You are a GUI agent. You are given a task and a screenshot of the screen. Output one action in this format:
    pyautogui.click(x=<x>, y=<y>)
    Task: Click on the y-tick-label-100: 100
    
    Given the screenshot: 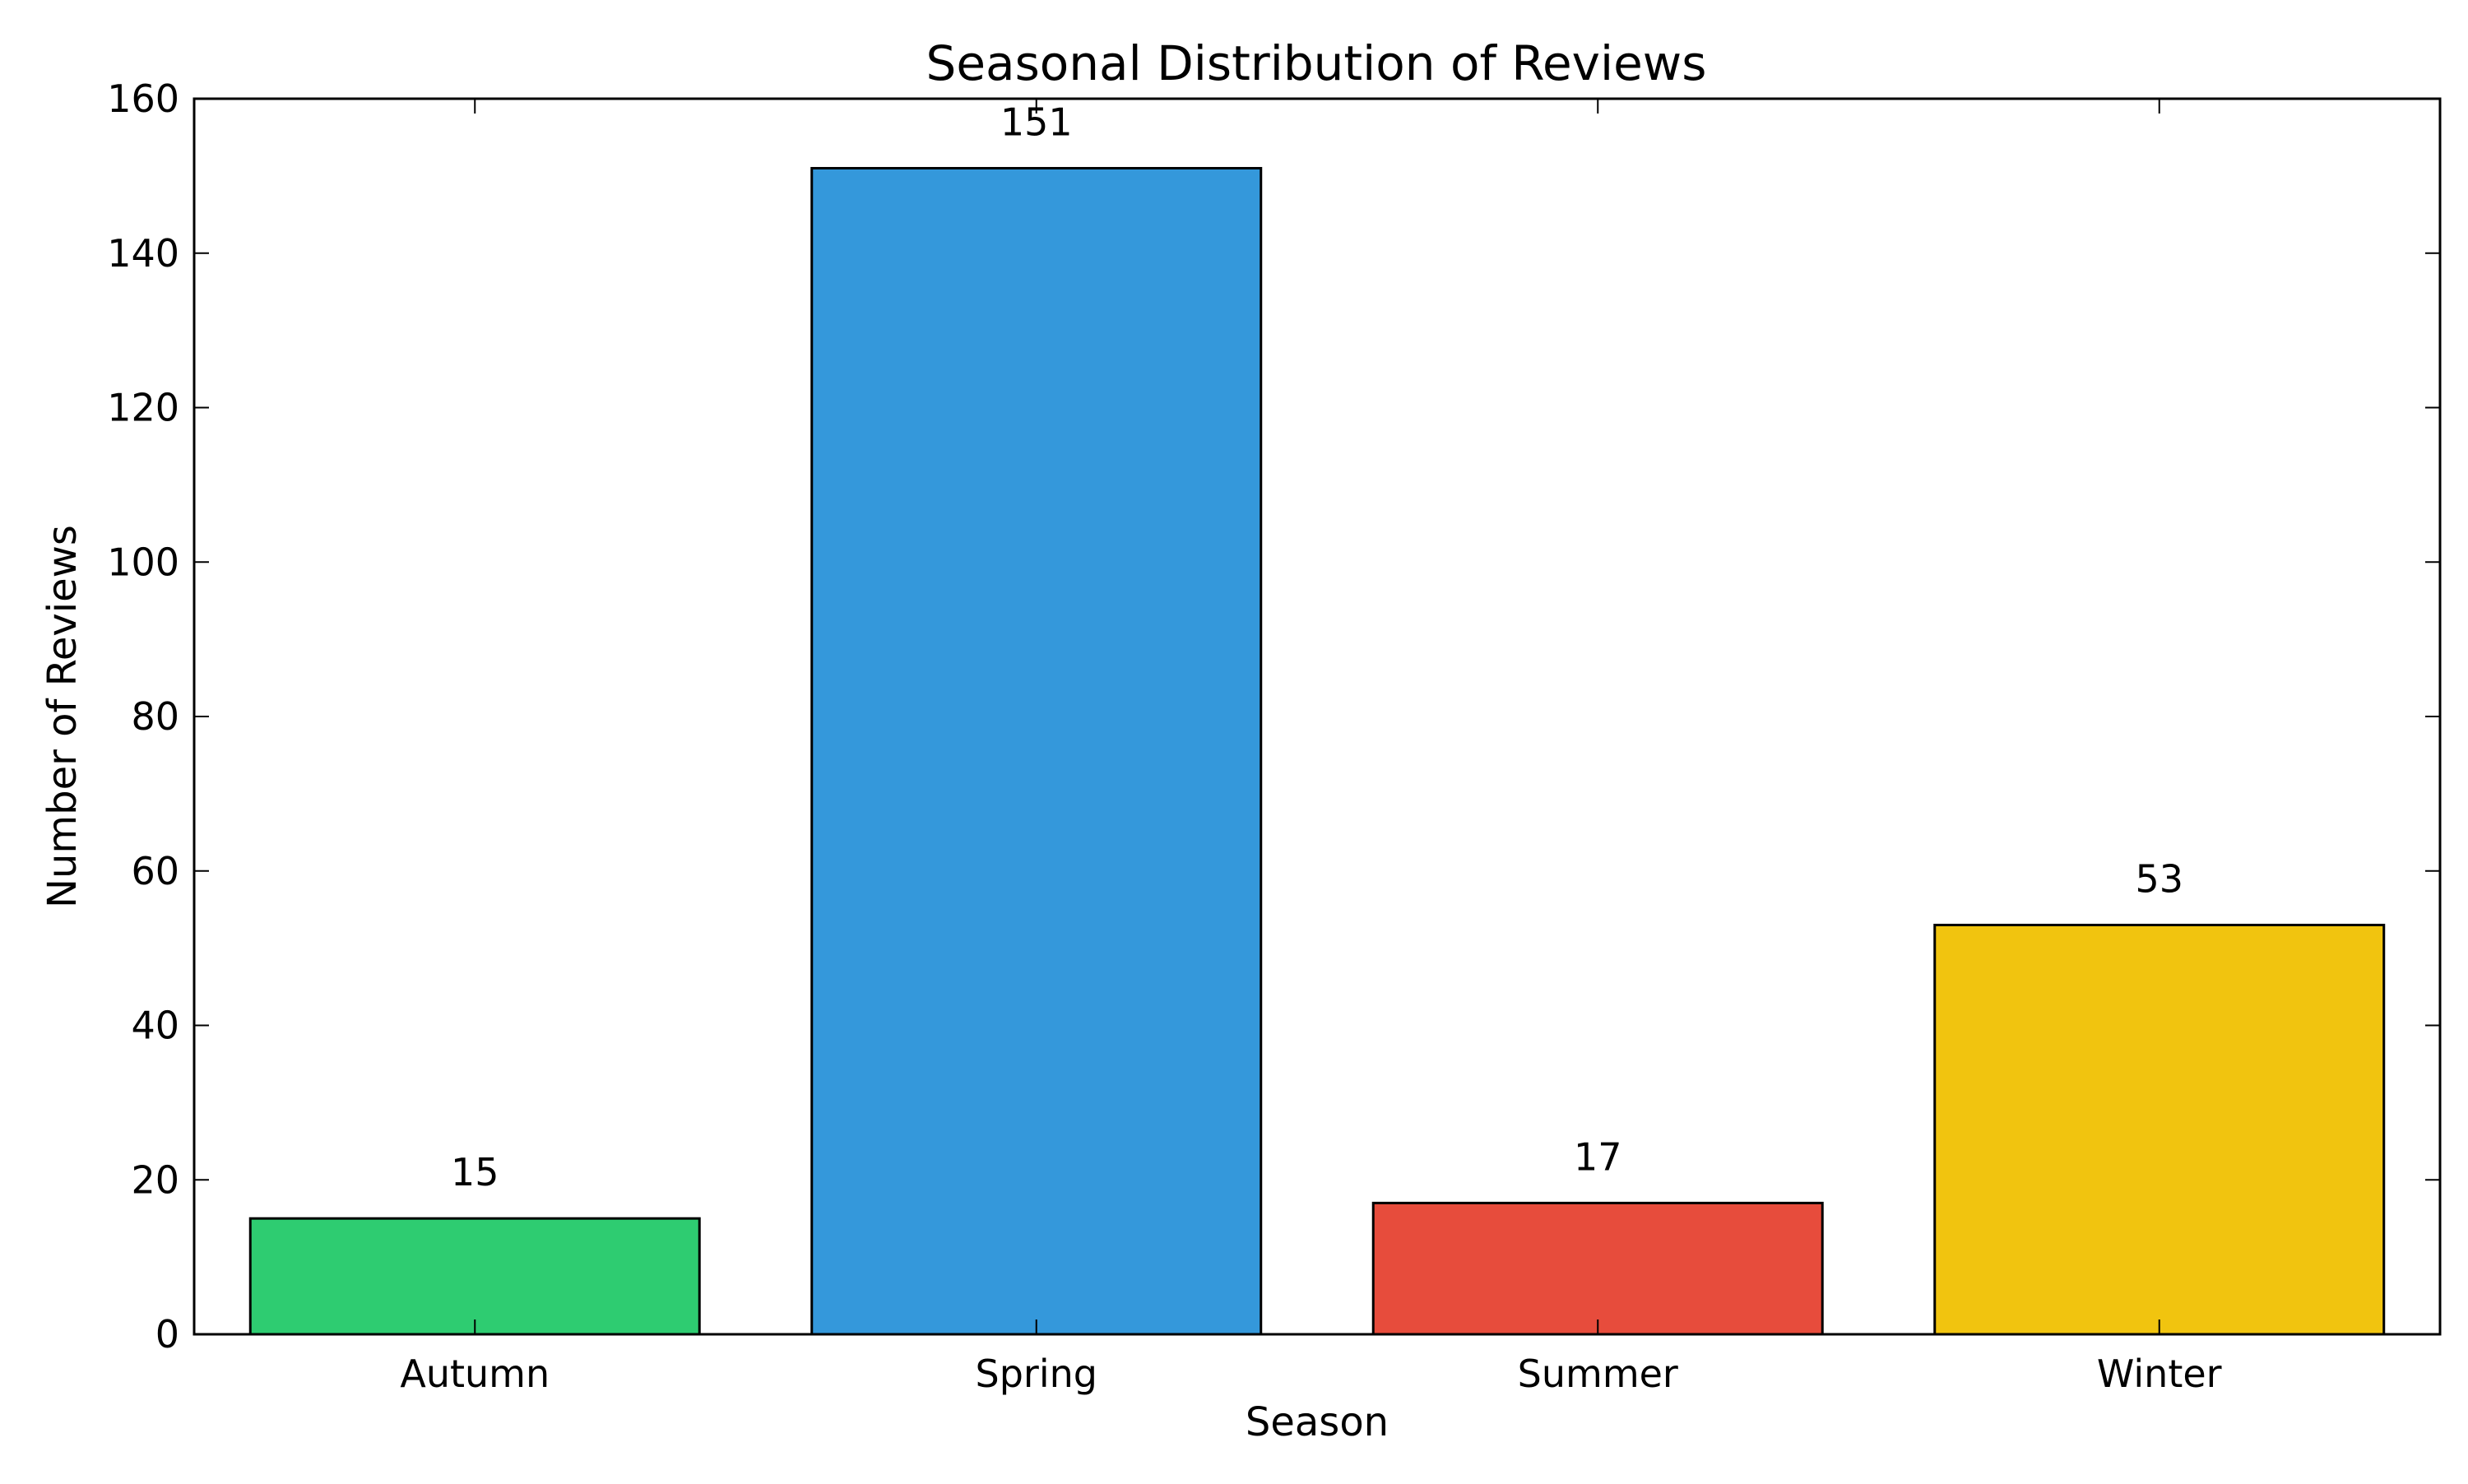 What is the action you would take?
    pyautogui.click(x=143, y=562)
    